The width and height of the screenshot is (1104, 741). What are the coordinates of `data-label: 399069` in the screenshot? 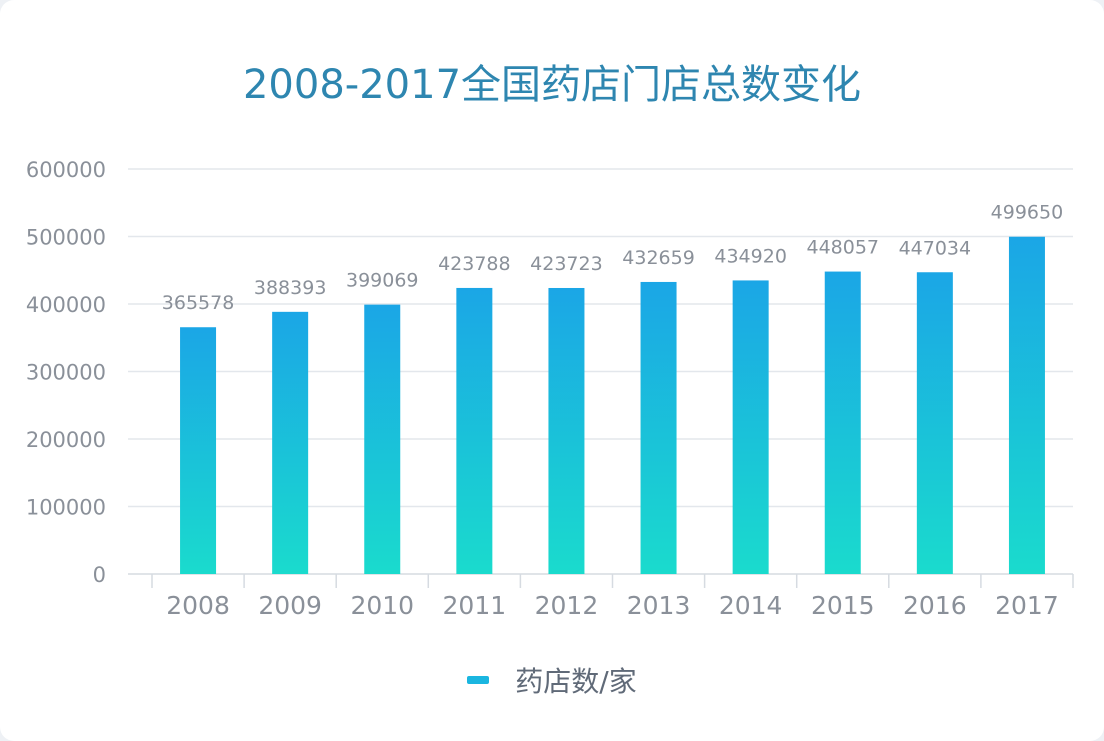 It's located at (382, 281).